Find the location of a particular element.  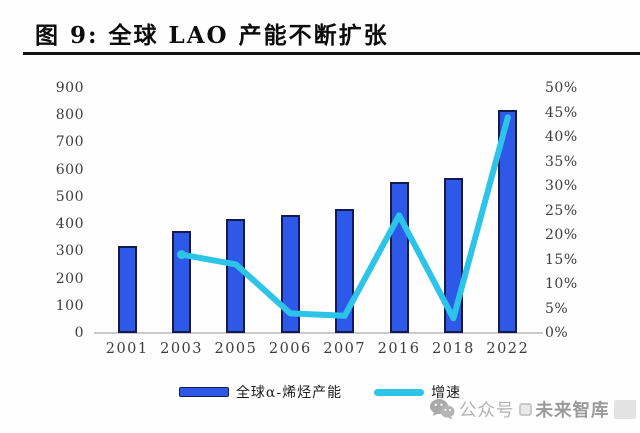

watermark-badge-icon is located at coordinates (525, 409).